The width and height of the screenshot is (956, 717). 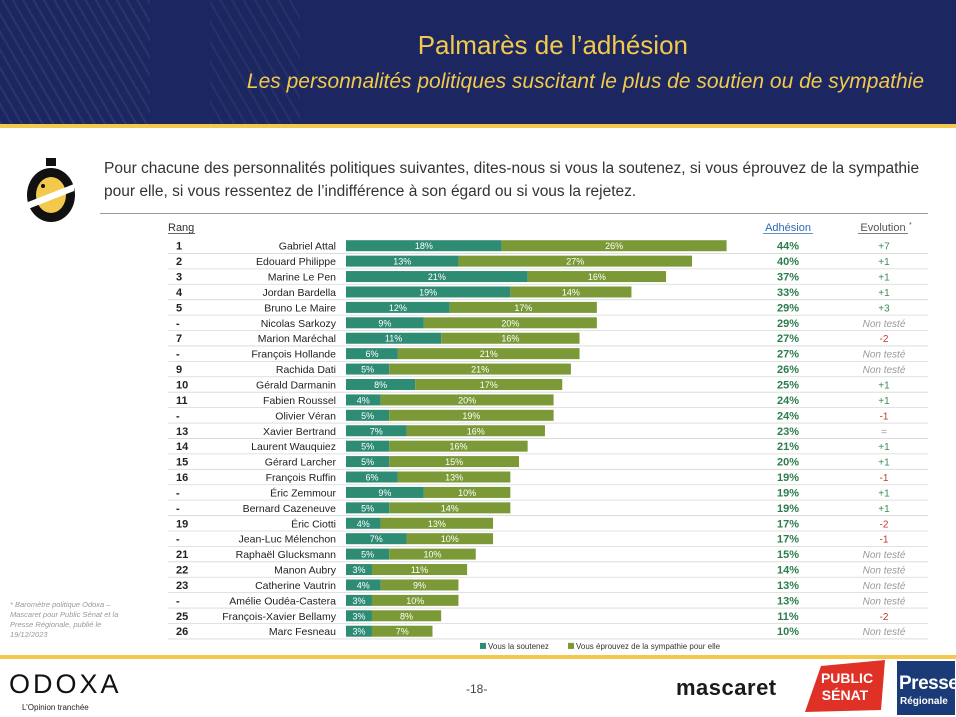 What do you see at coordinates (788, 601) in the screenshot?
I see `adhesion-value: 13%` at bounding box center [788, 601].